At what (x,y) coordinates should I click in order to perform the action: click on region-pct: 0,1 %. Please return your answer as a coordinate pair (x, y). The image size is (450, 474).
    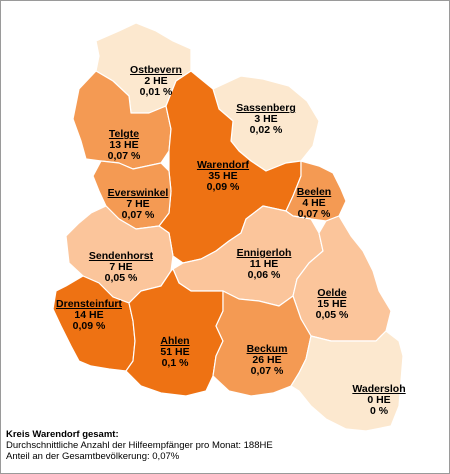
    Looking at the image, I should click on (175, 363).